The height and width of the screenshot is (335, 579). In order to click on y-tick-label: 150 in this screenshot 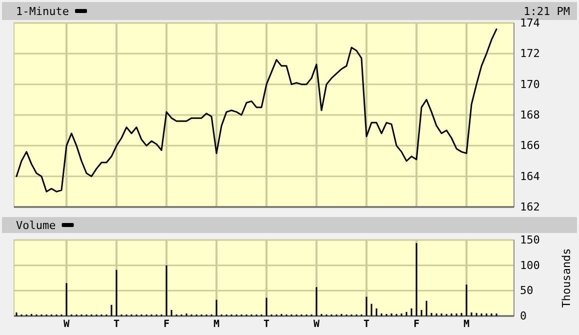, I will do `click(530, 240)`.